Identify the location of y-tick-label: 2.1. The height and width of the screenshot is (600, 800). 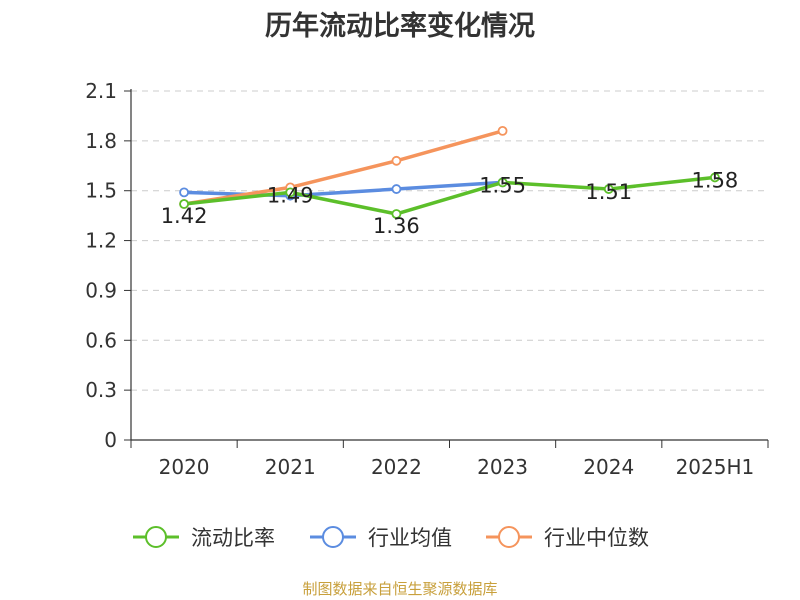
(101, 91).